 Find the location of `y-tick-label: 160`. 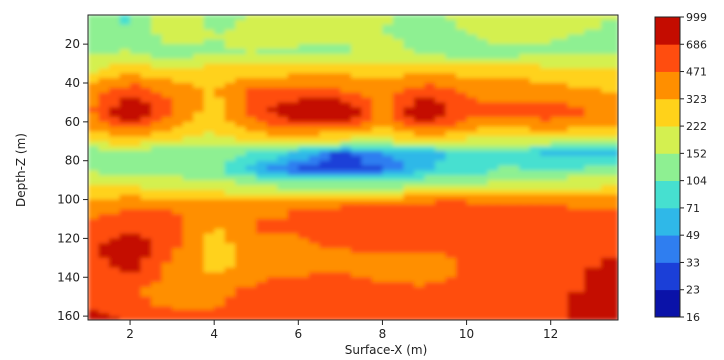

y-tick-label: 160 is located at coordinates (68, 316).